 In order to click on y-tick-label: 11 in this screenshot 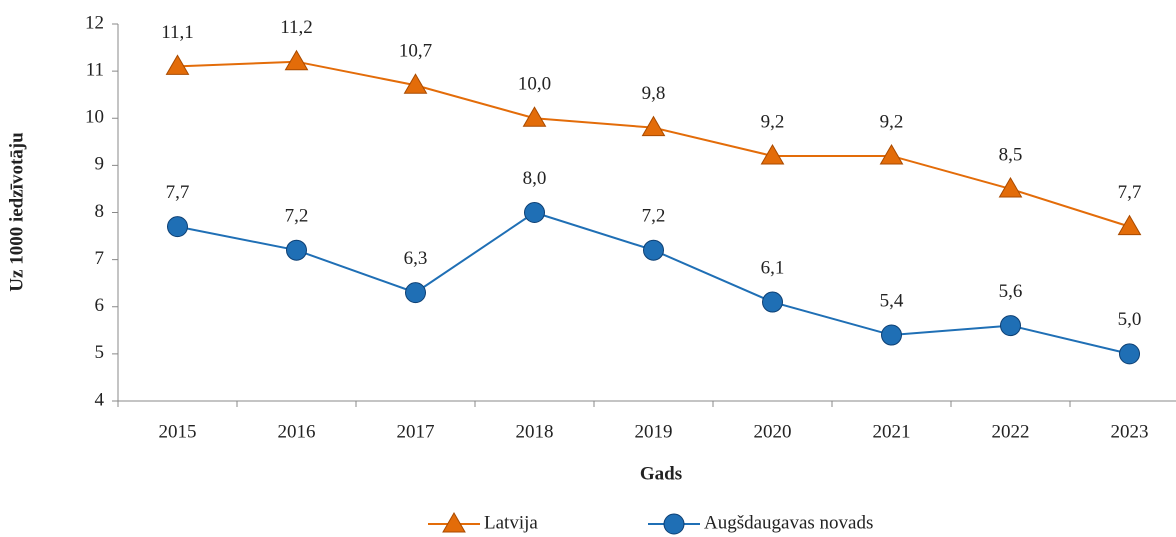, I will do `click(95, 69)`.